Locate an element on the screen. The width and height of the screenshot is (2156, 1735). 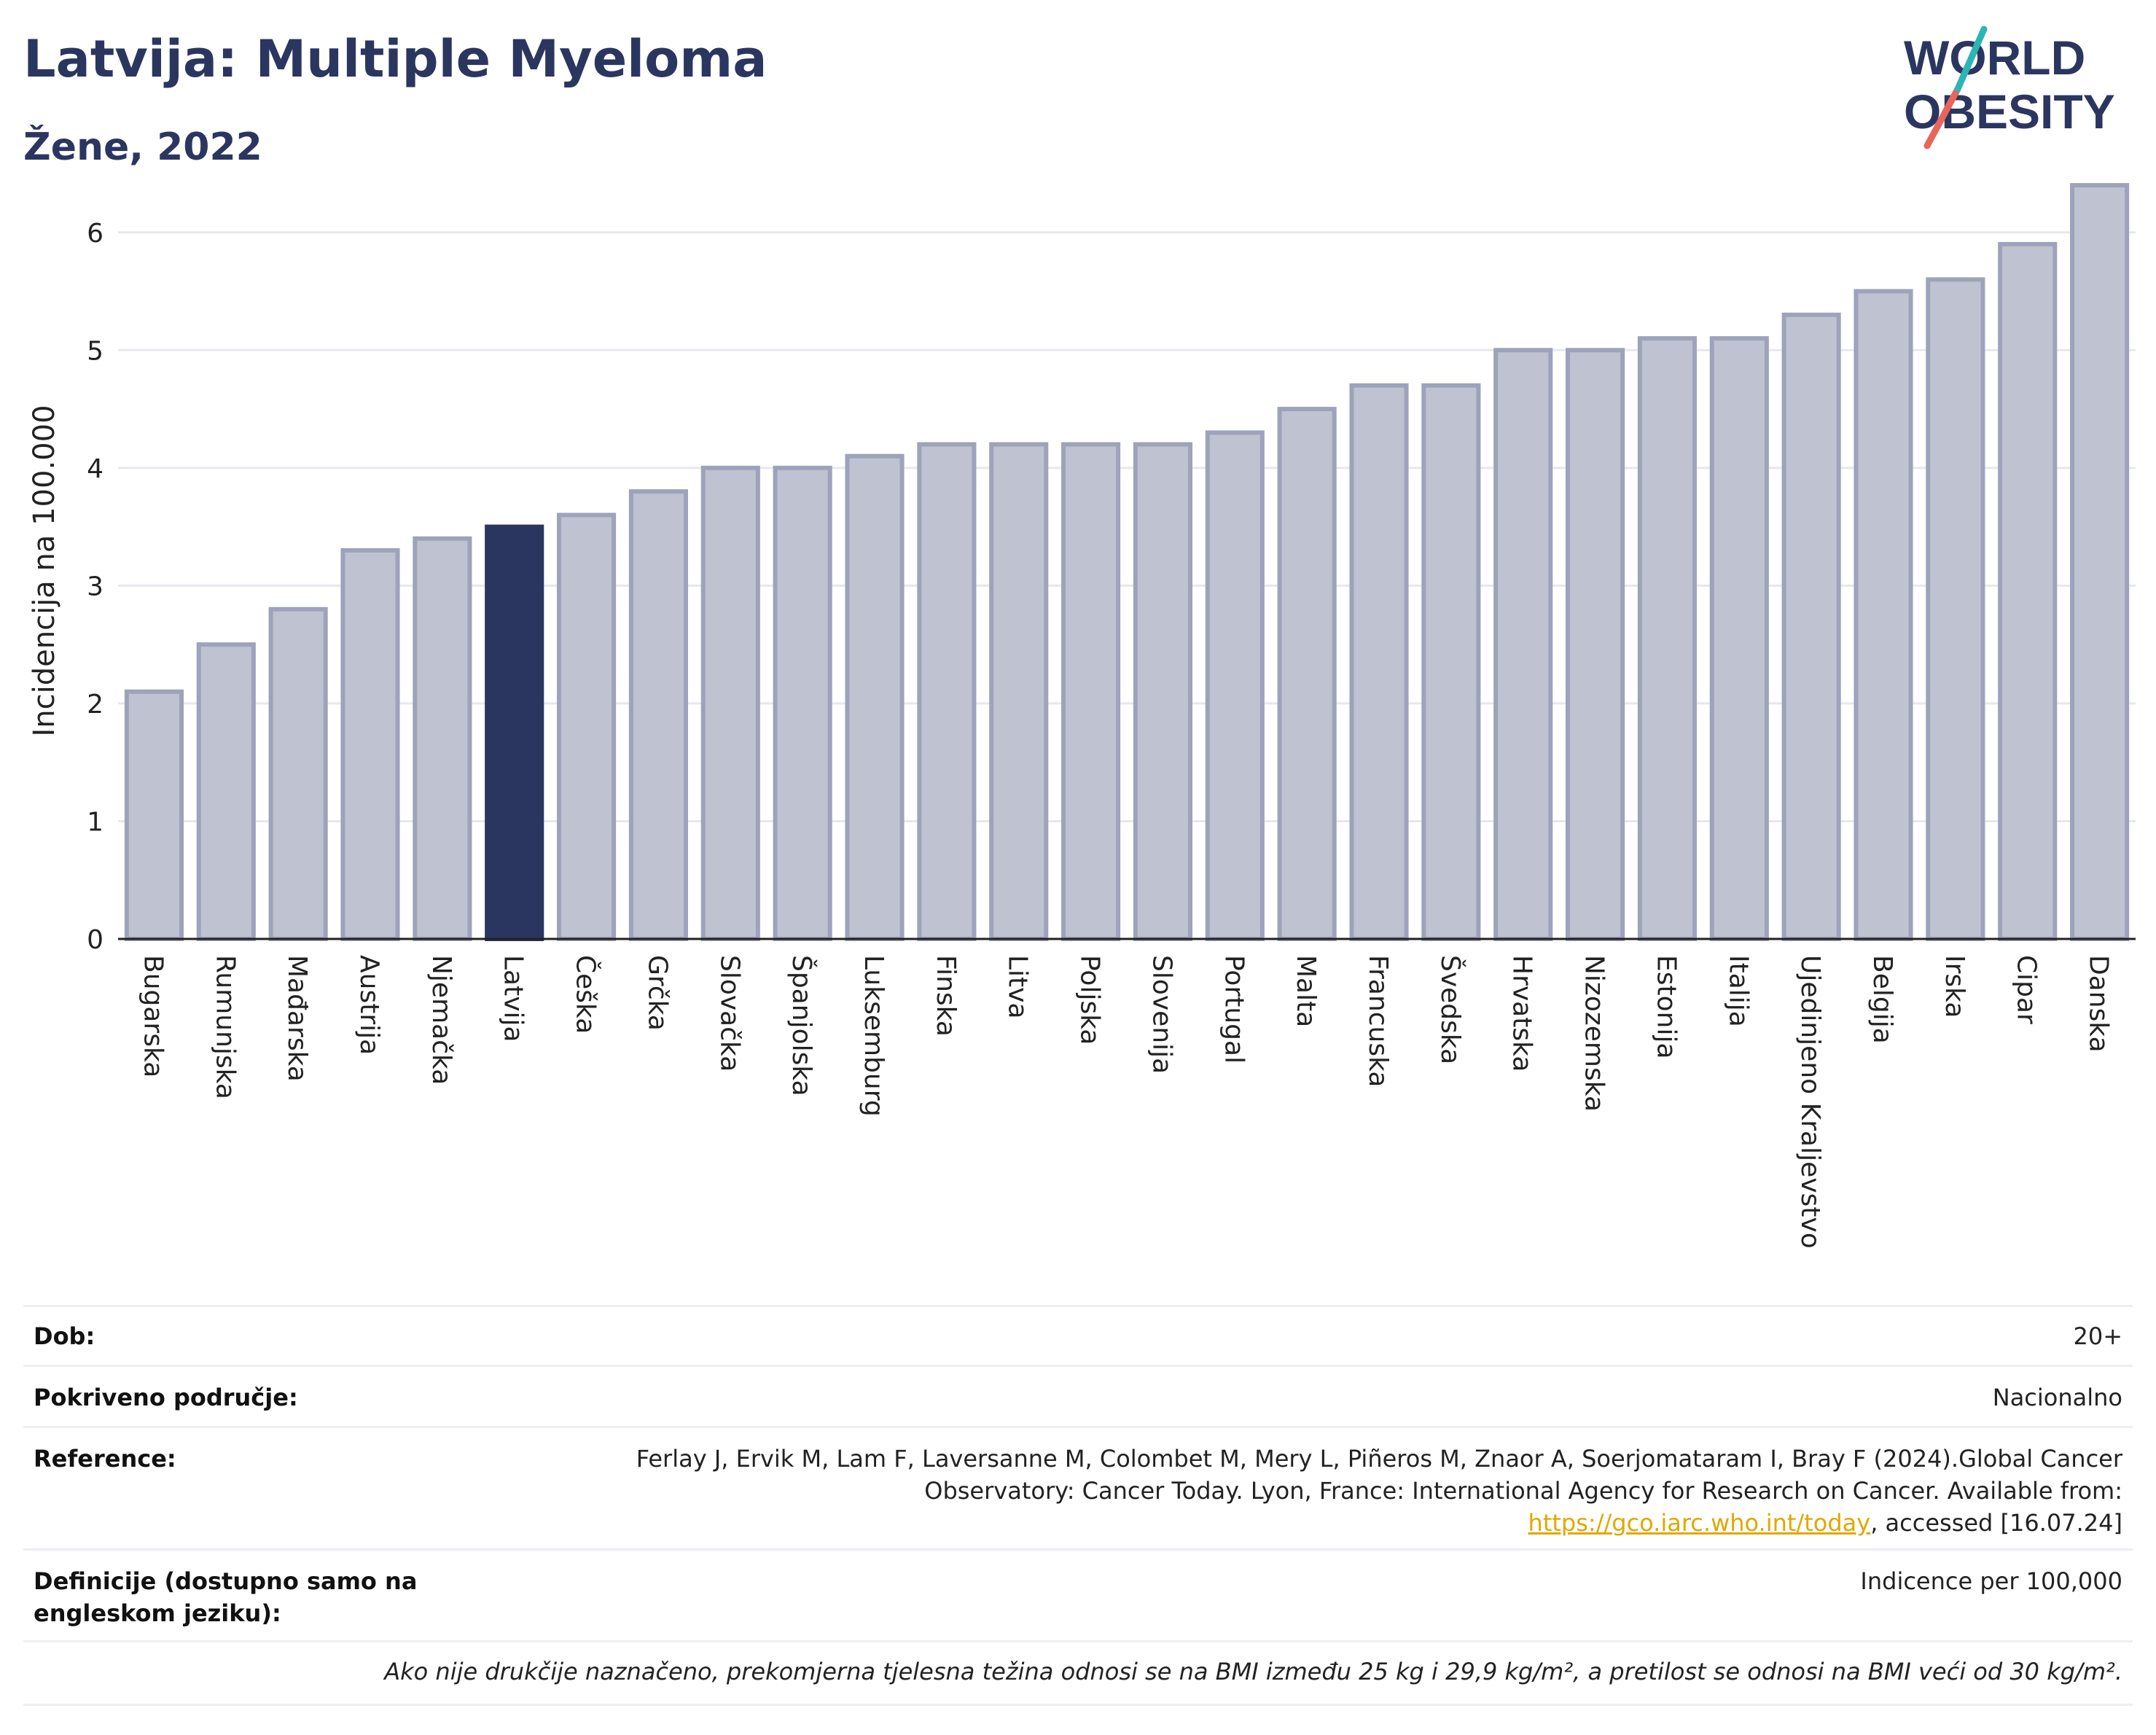
y-axis-title: Incidencija na 100.000 is located at coordinates (45, 570).